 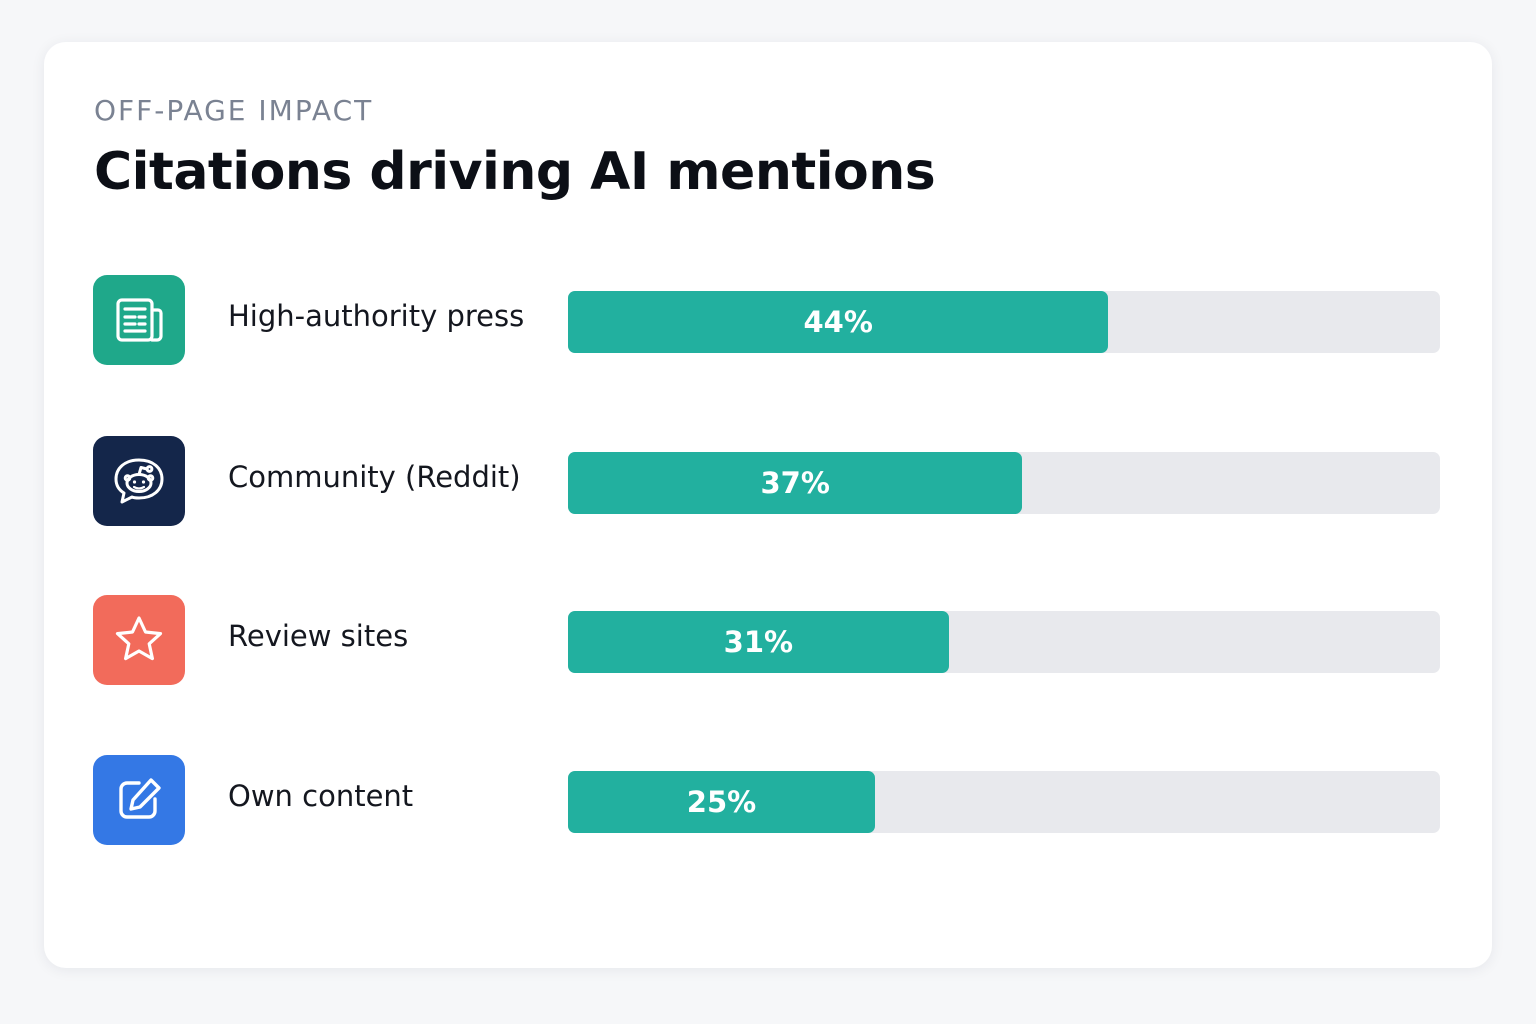 I want to click on bar-fill: 25%, so click(x=722, y=802).